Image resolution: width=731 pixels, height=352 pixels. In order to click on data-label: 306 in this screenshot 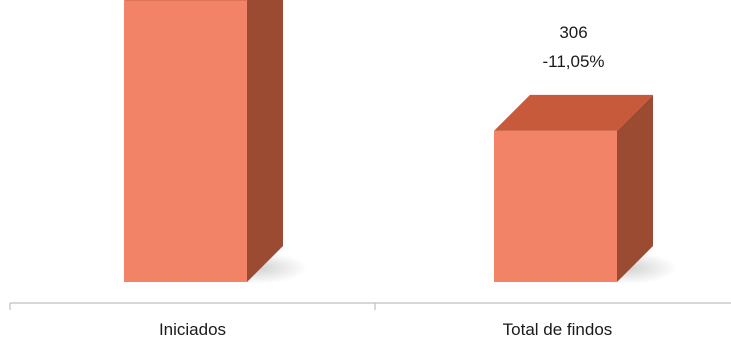, I will do `click(573, 32)`.